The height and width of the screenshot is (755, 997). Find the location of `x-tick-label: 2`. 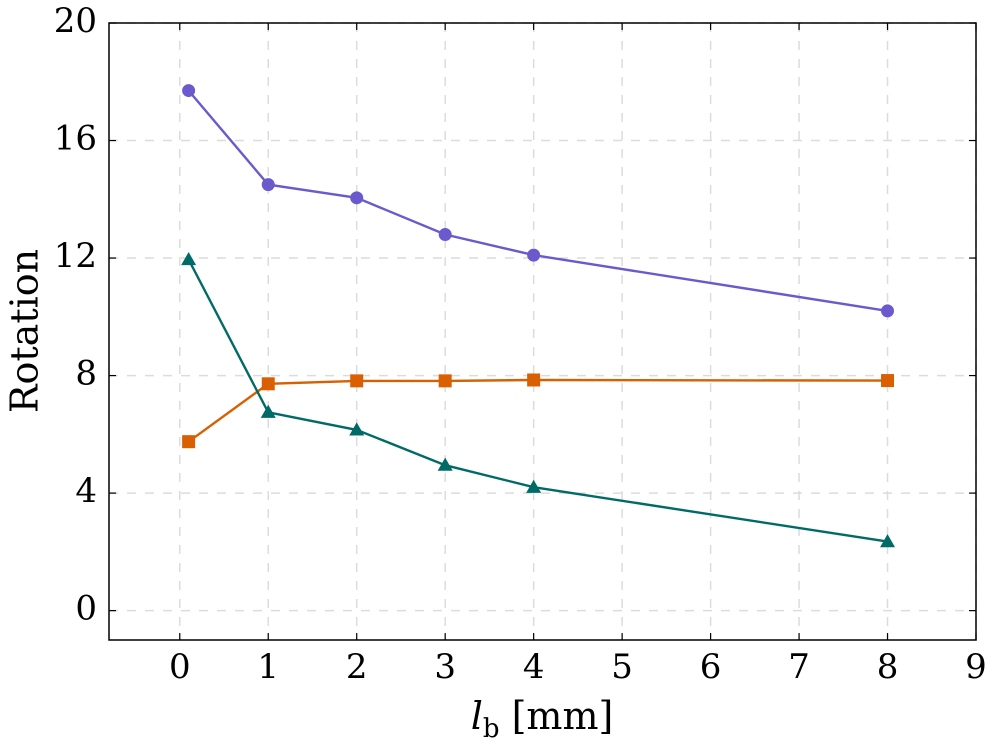

x-tick-label: 2 is located at coordinates (357, 667).